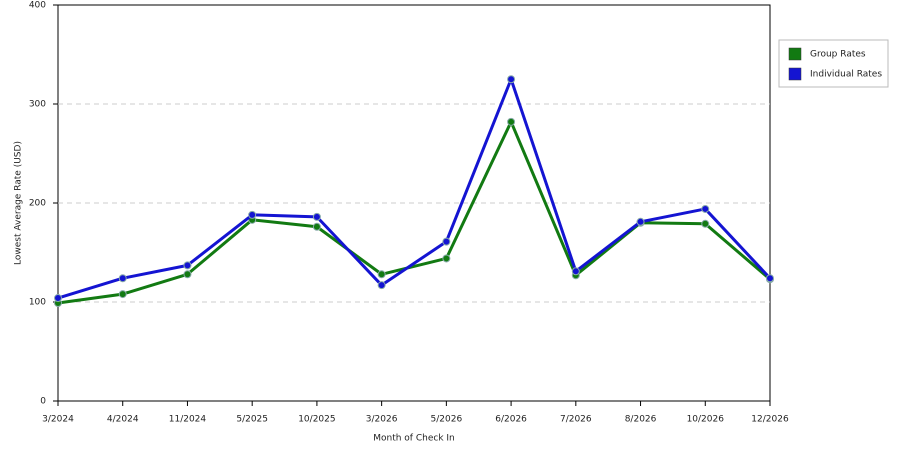  What do you see at coordinates (838, 55) in the screenshot?
I see `legend-label: Group Rates` at bounding box center [838, 55].